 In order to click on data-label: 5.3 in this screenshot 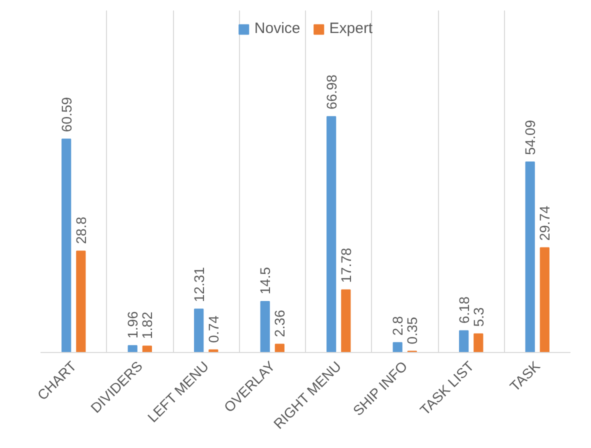, I will do `click(478, 317)`.